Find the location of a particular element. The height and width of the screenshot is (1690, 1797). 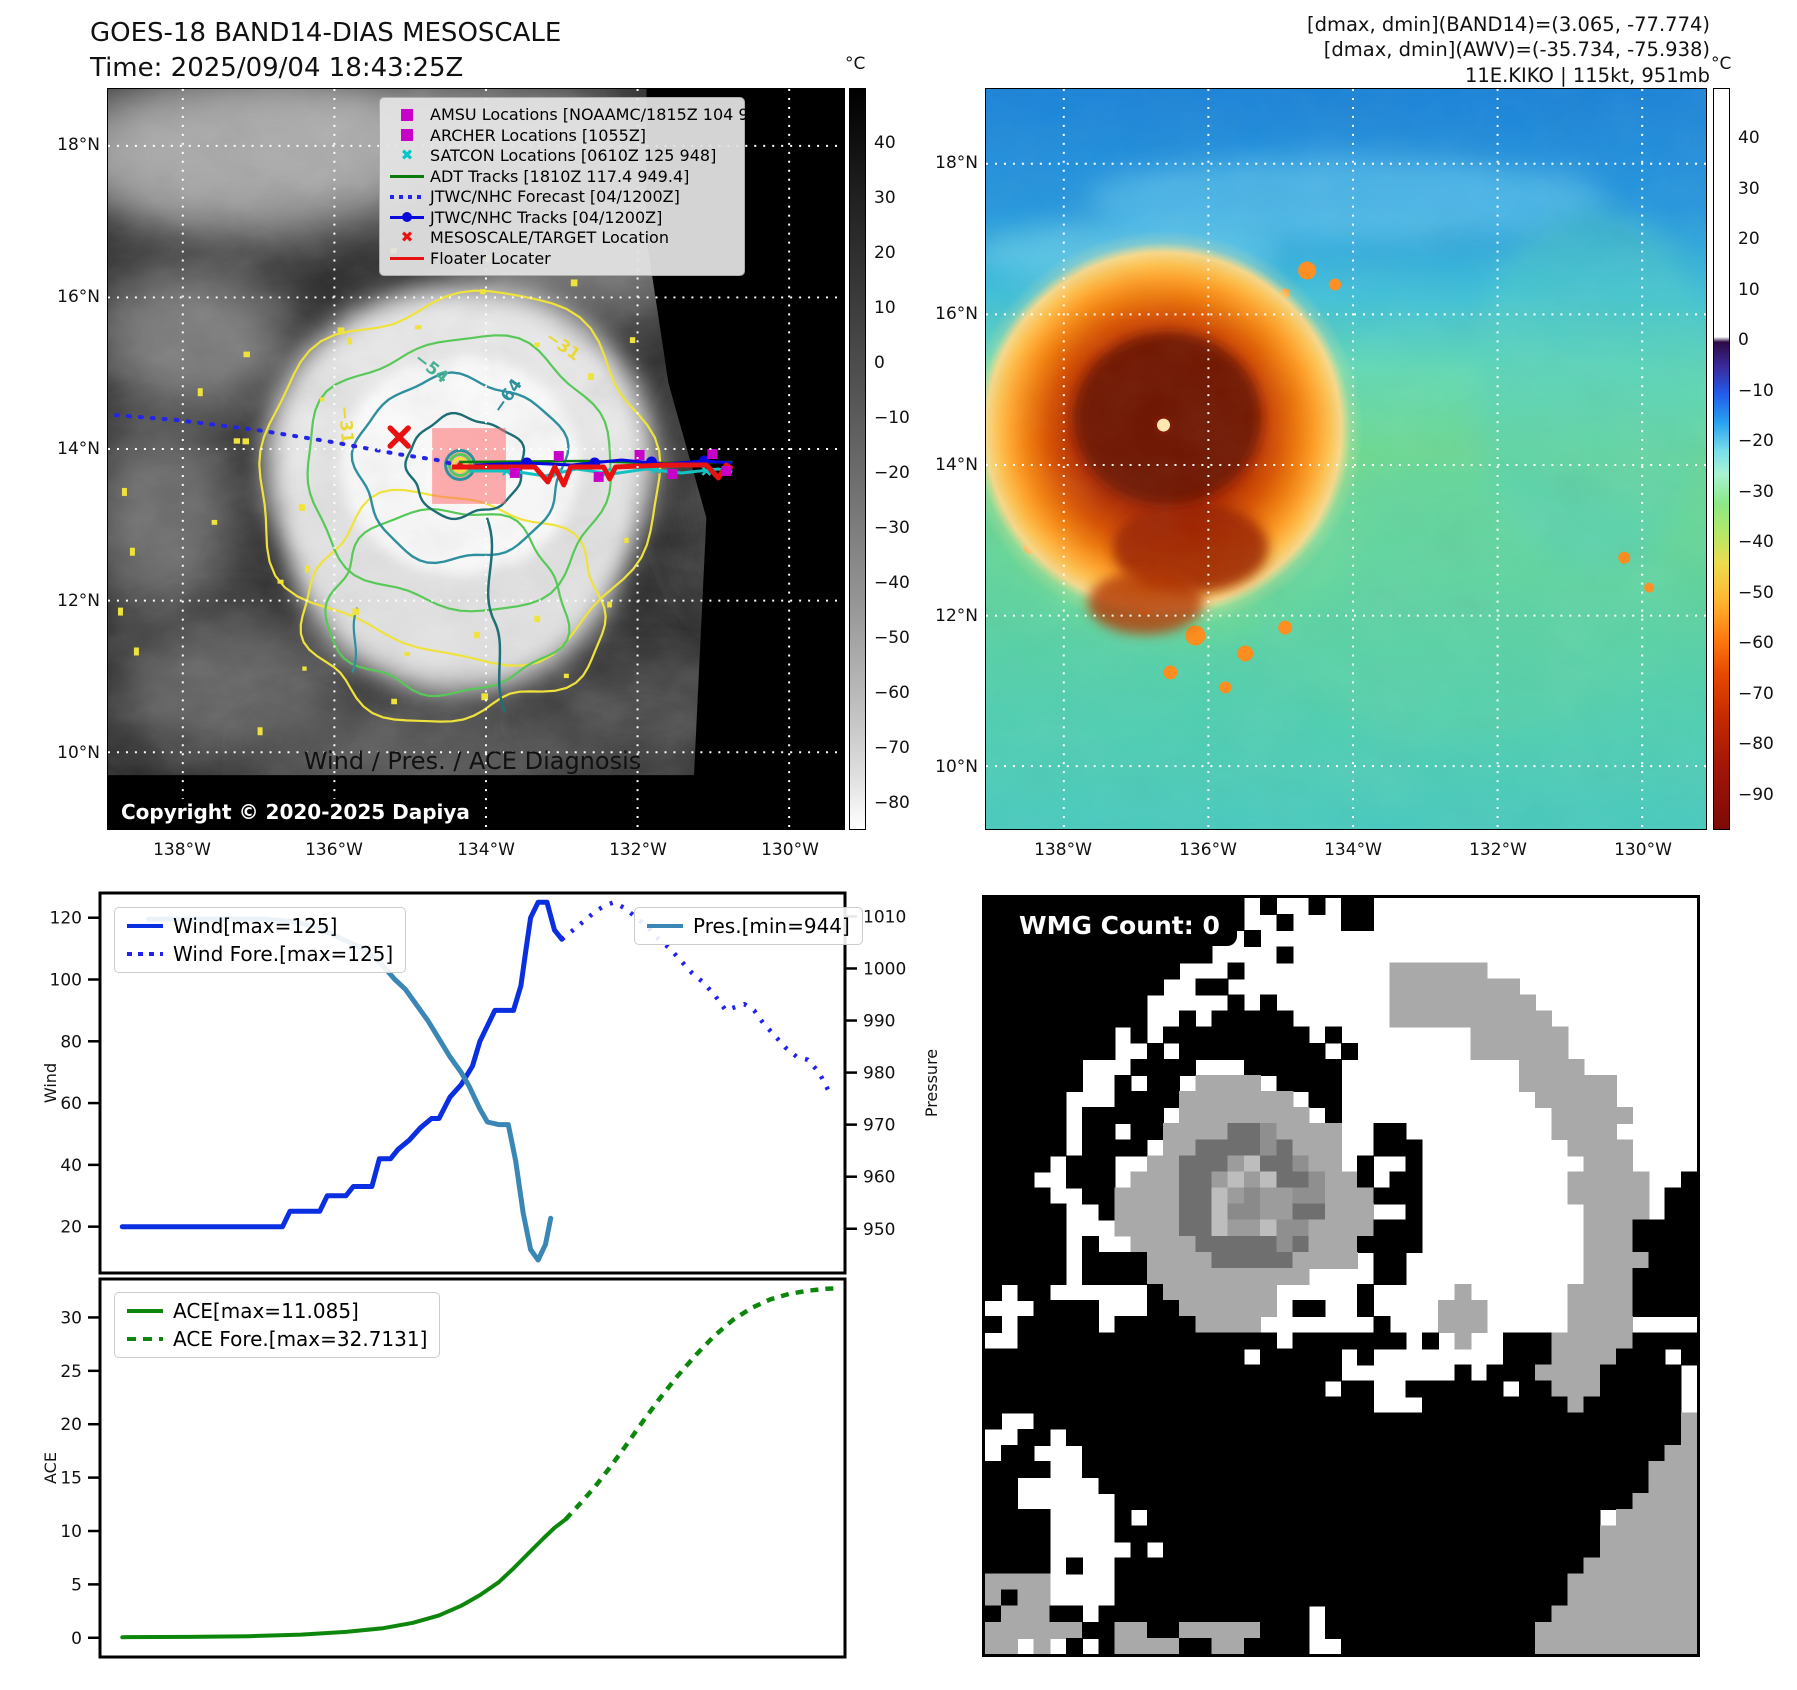

legend-row: AMSU Locations [NOAAMC/1815Z 104 973] is located at coordinates (579, 115).